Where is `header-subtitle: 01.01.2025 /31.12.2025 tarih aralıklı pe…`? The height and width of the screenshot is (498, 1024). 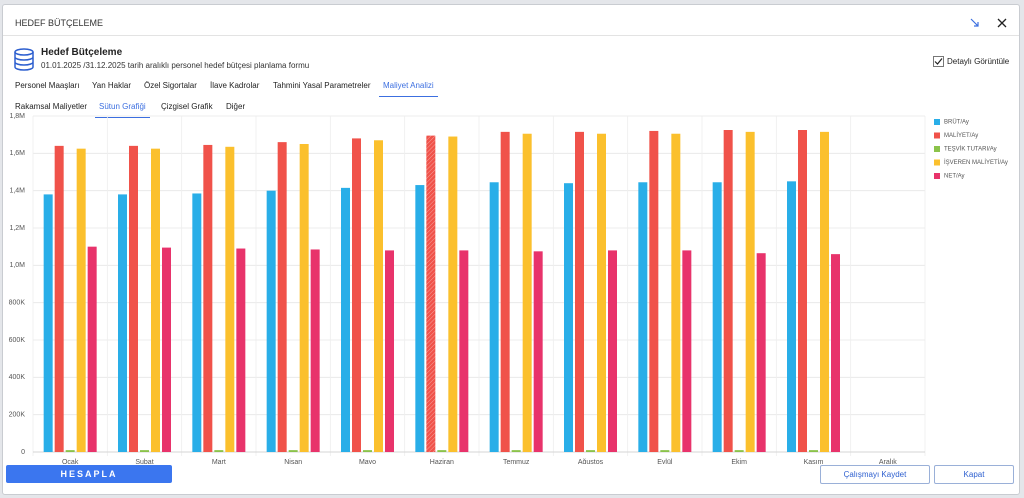
header-subtitle: 01.01.2025 /31.12.2025 tarih aralıklı pe… is located at coordinates (175, 65).